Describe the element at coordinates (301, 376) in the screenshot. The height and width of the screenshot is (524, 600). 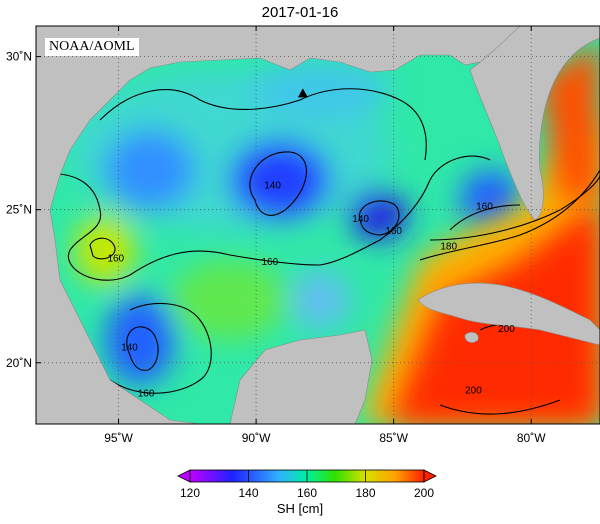
I see `yucatan-peninsula` at that location.